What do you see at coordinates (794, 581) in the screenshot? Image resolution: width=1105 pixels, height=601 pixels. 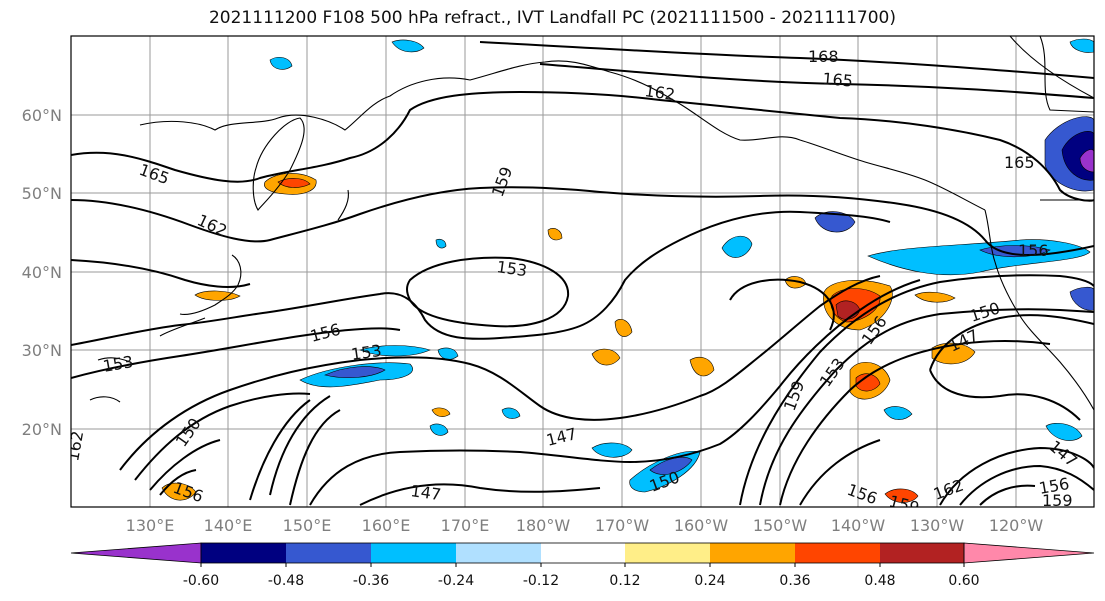 I see `colorbar-tick-label: 0.36` at bounding box center [794, 581].